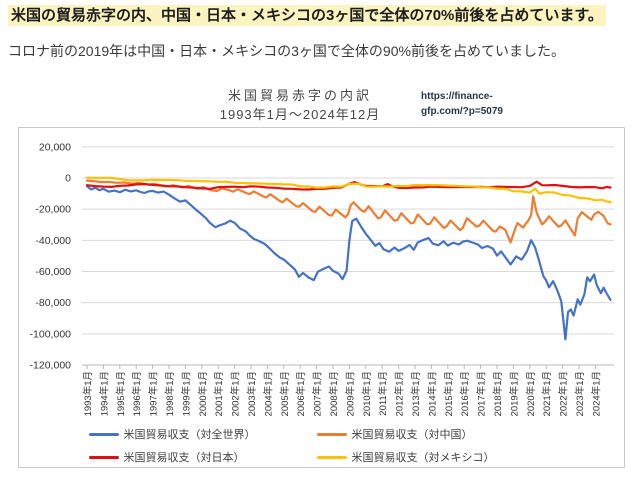 The height and width of the screenshot is (481, 640). I want to click on legend-item-china: 米国貿易収支（対中国）, so click(435, 434).